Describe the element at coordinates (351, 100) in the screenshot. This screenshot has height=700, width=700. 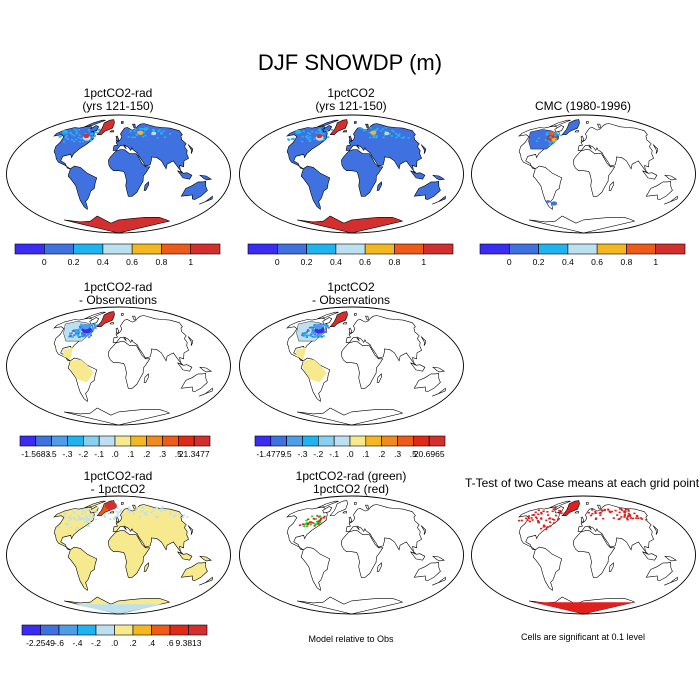
I see `panel-title-2: 1pctCO2 (yrs 121-150)` at that location.